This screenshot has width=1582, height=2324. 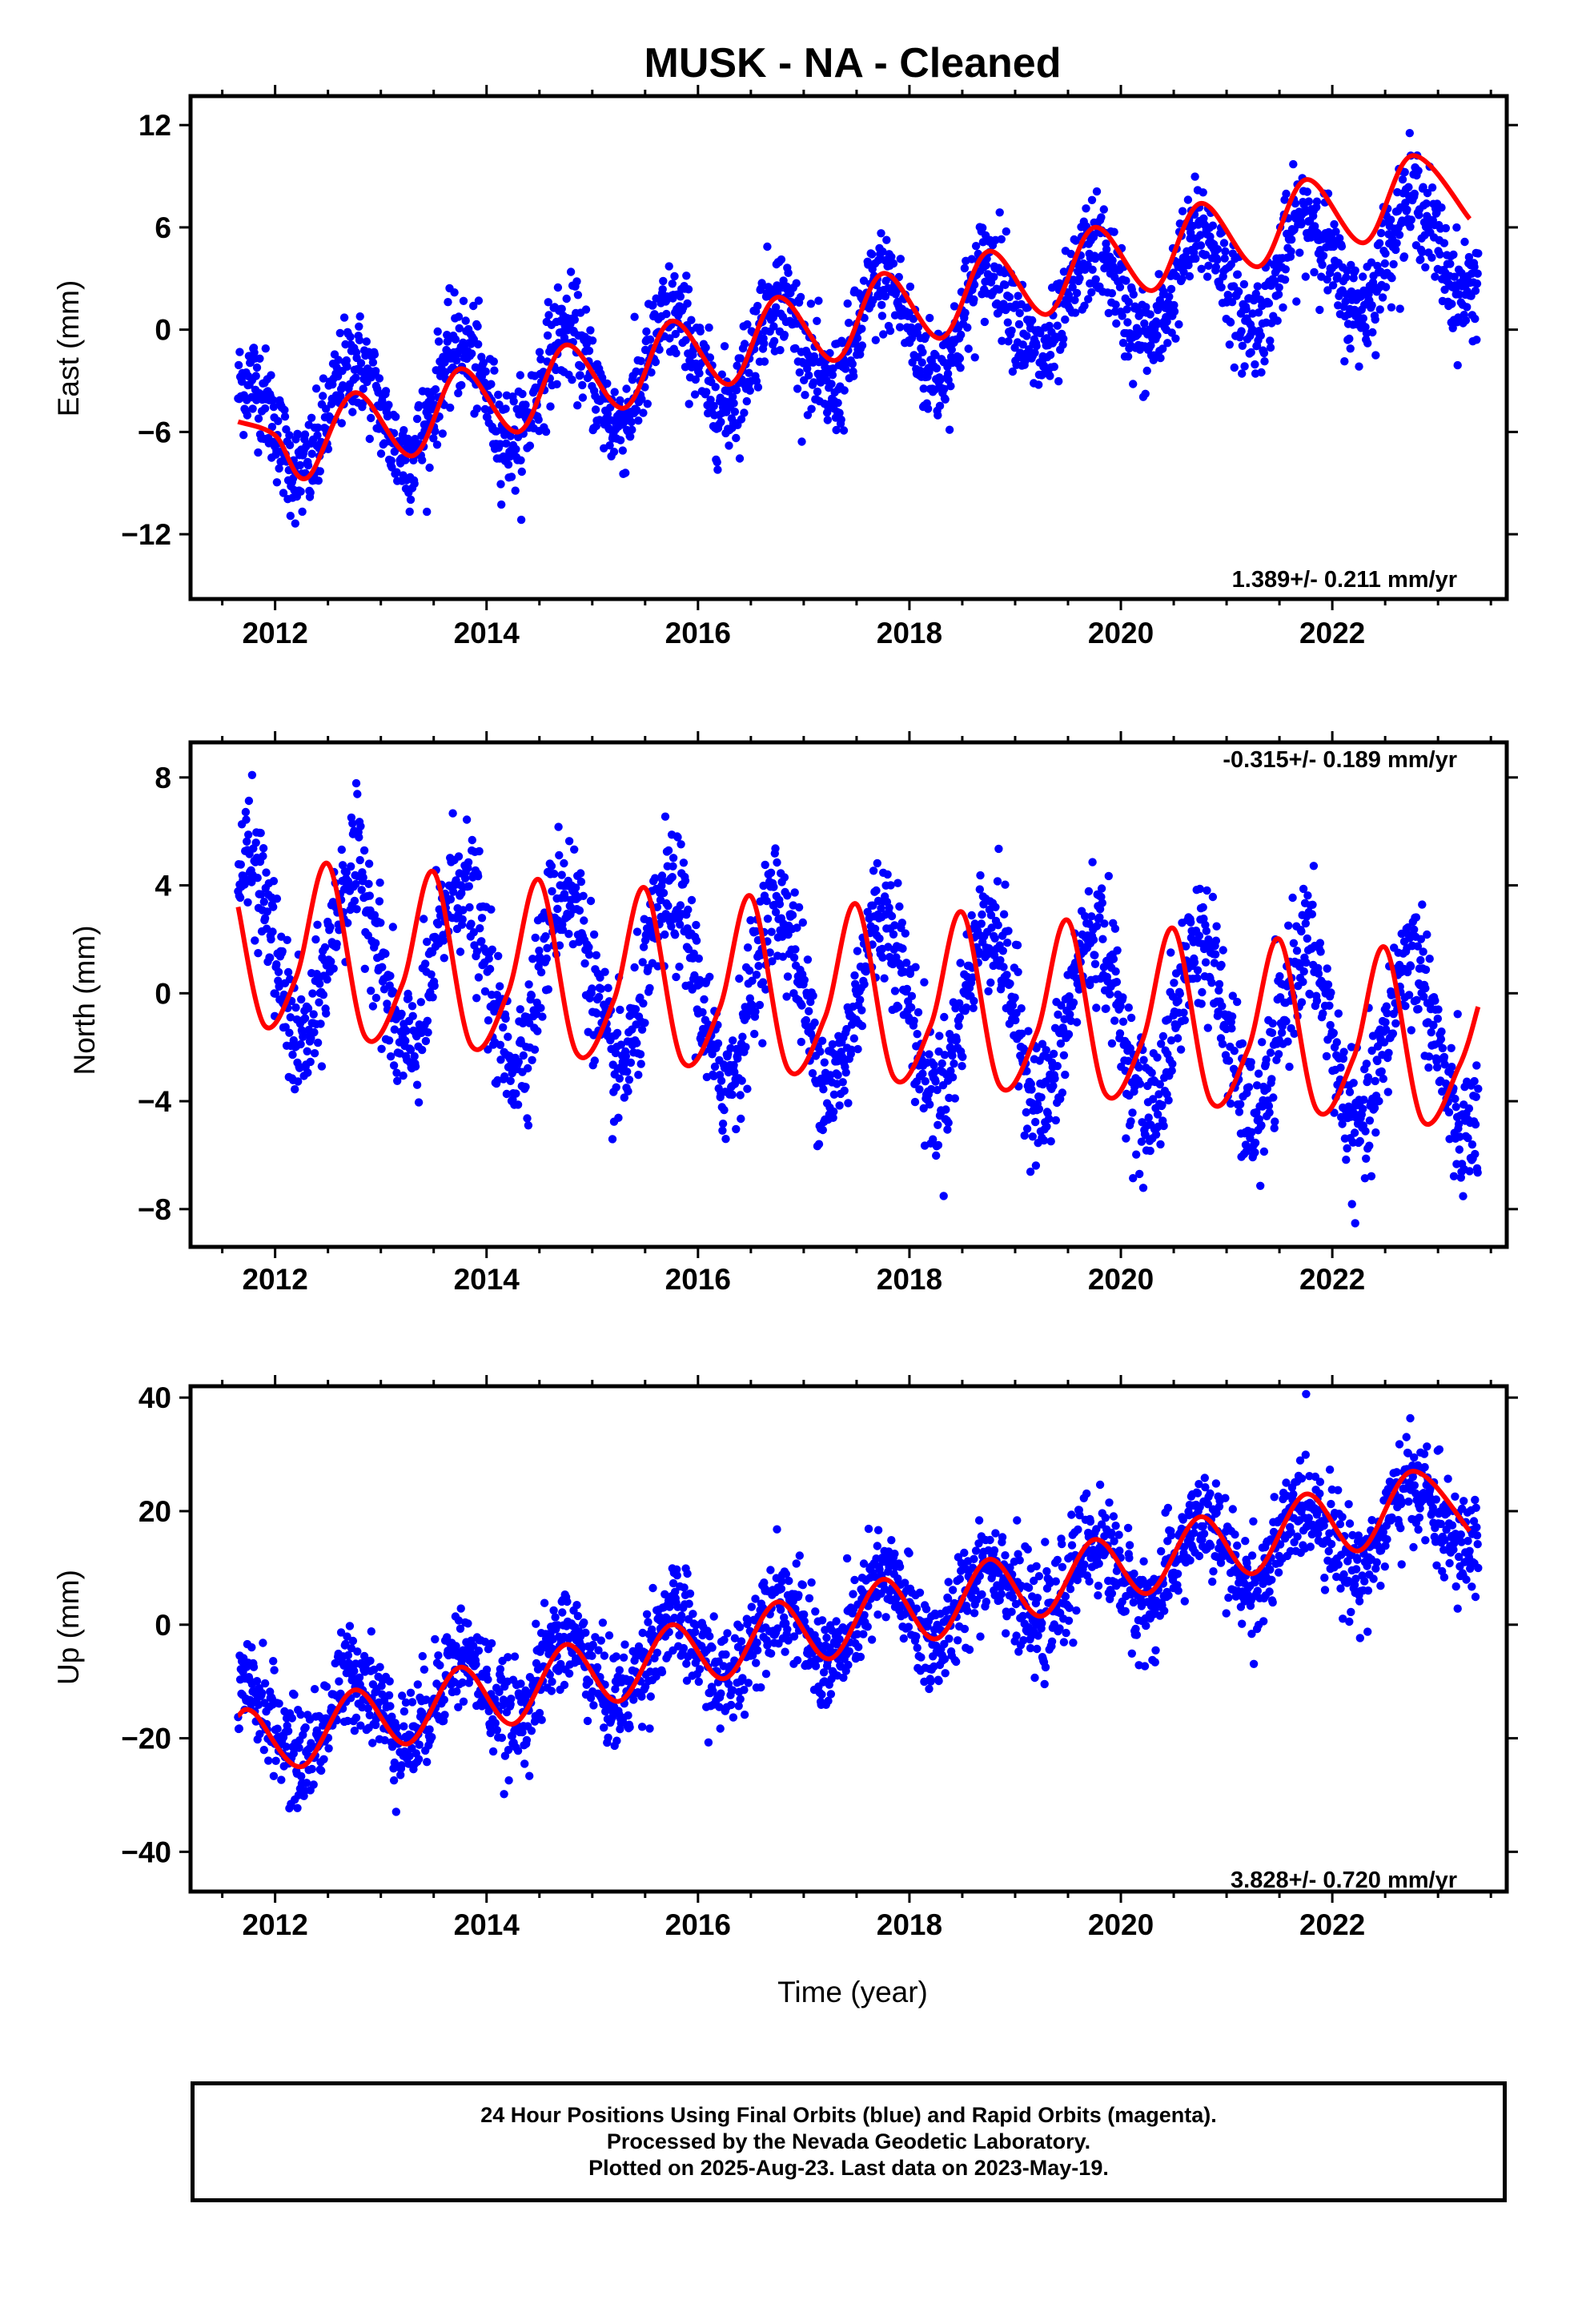 What do you see at coordinates (1344, 1880) in the screenshot?
I see `up-rate-label: 3.828+/- 0.720 mm/yr` at bounding box center [1344, 1880].